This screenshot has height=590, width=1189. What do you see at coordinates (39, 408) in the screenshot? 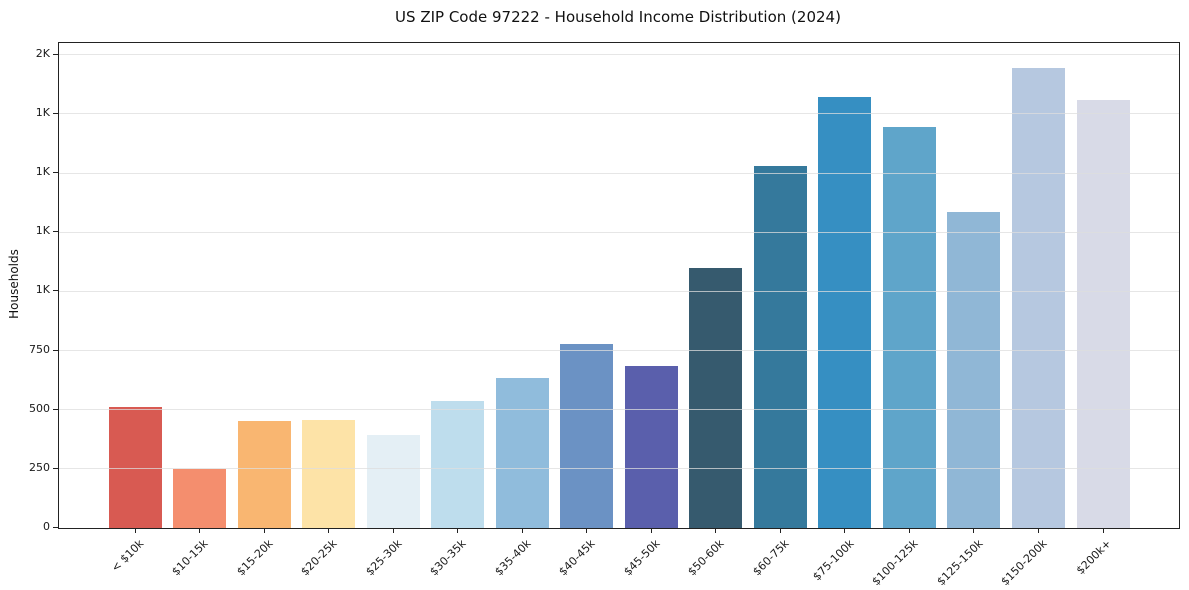
I see `y-tick-label: 500` at bounding box center [39, 408].